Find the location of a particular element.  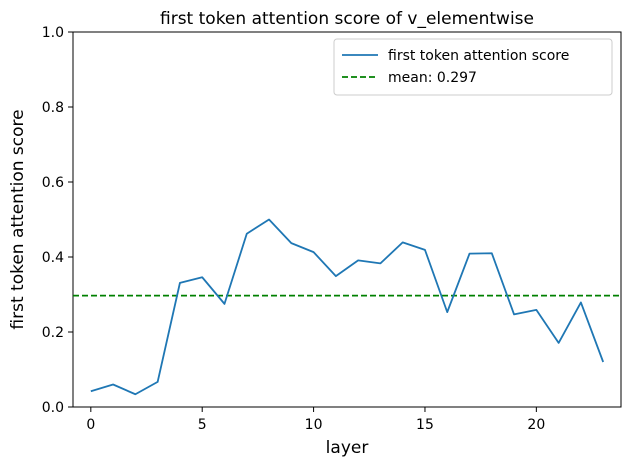

legend-label-mean: mean: 0.297 is located at coordinates (432, 78).